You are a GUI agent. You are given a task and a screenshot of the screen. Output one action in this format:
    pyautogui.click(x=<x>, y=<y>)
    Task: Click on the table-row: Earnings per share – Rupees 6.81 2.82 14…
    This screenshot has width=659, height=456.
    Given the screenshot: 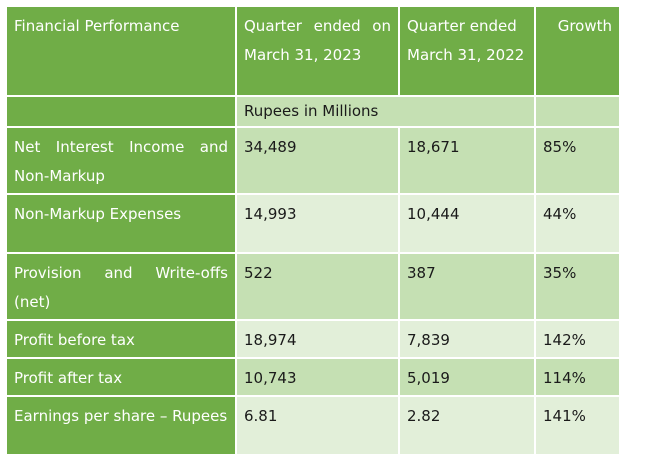 What is the action you would take?
    pyautogui.click(x=313, y=425)
    